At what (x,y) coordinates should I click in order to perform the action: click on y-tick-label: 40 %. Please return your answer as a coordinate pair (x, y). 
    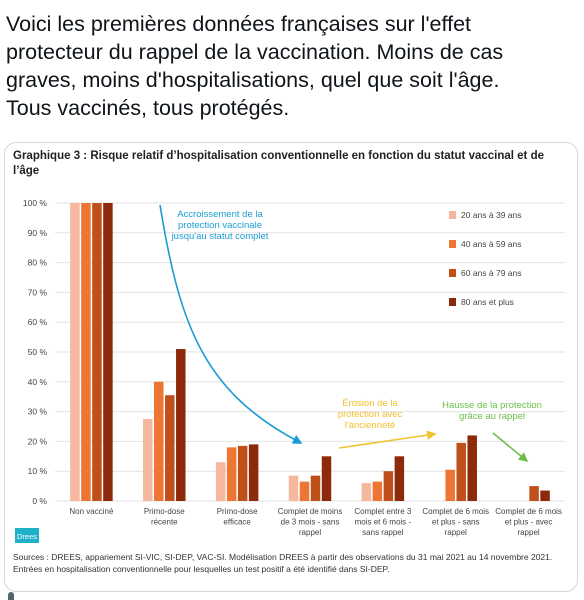
    Looking at the image, I should click on (38, 382).